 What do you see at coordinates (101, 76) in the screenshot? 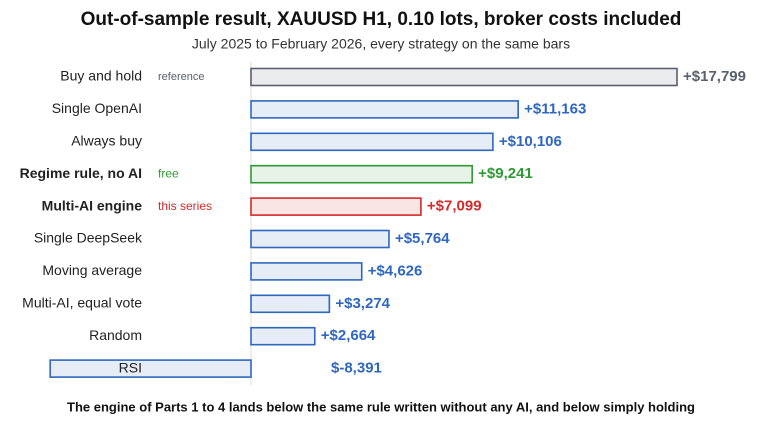
I see `category-label: Buy and hold` at bounding box center [101, 76].